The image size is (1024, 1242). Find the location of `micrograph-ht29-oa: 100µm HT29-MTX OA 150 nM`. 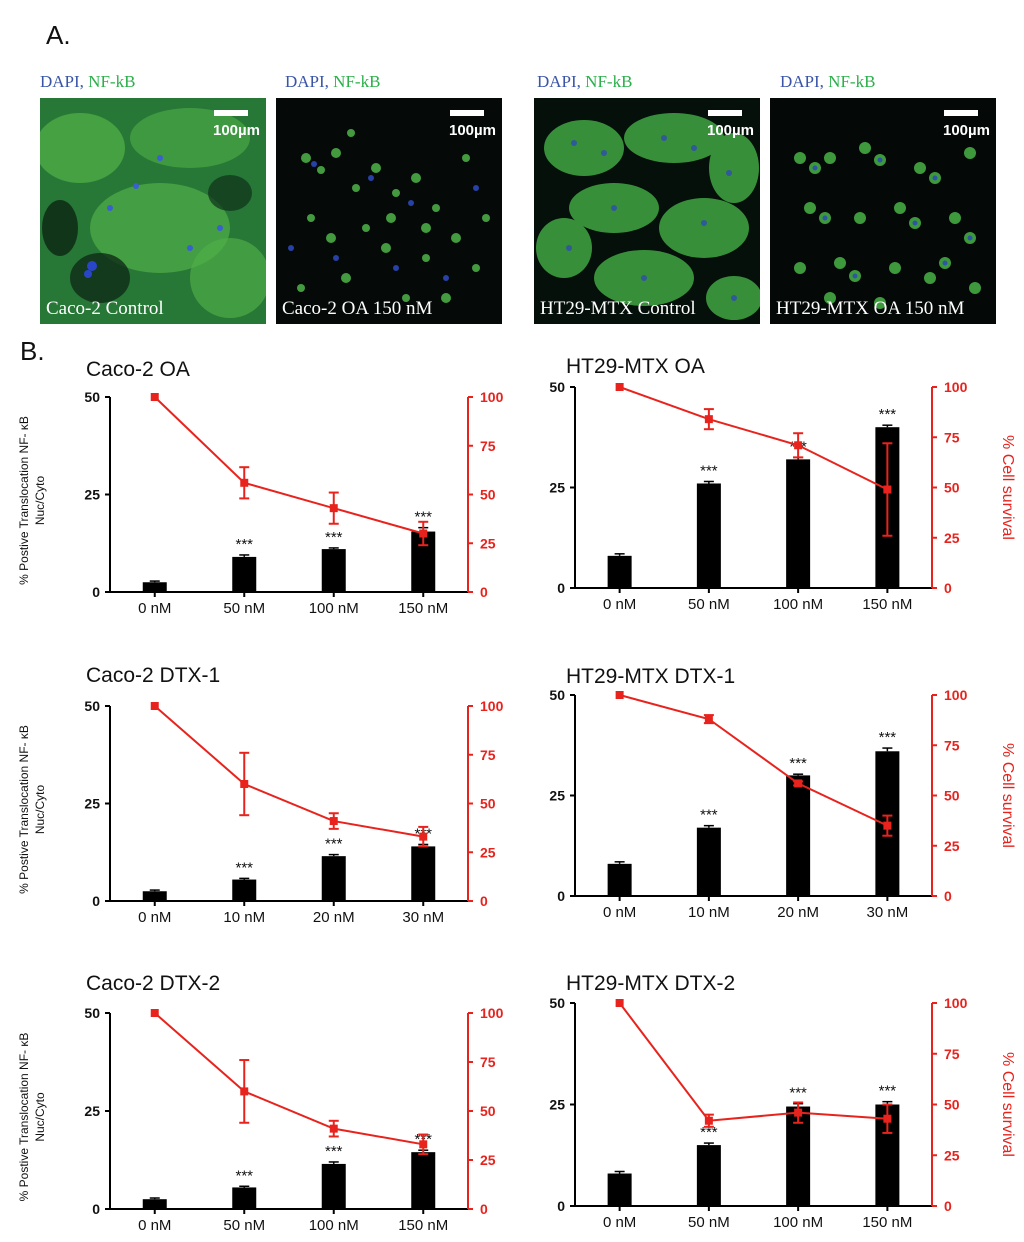

micrograph-ht29-oa: 100µm HT29-MTX OA 150 nM is located at coordinates (883, 211).